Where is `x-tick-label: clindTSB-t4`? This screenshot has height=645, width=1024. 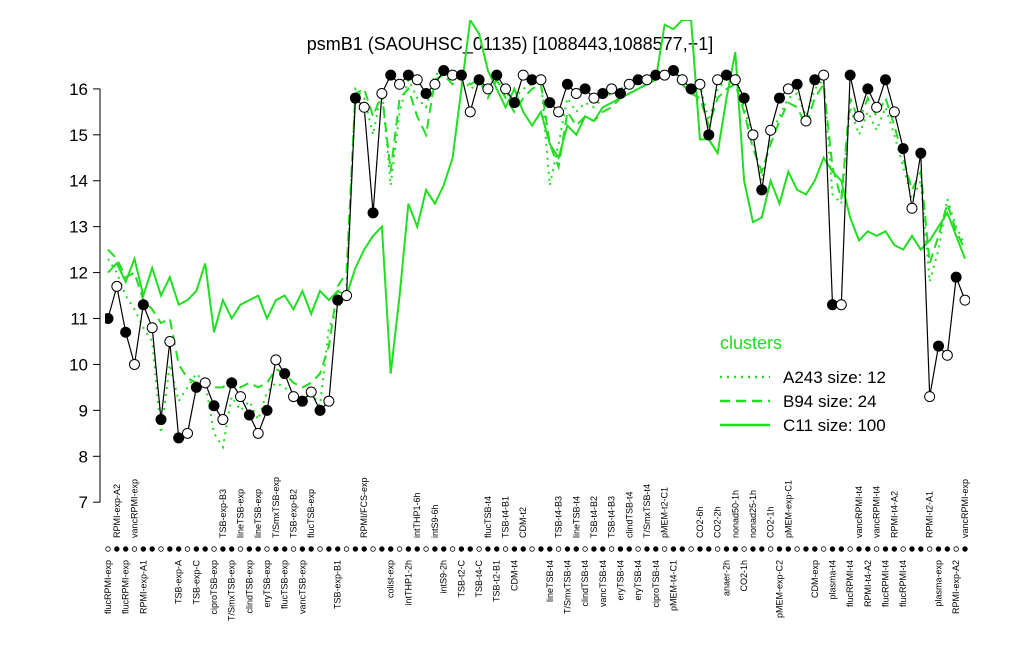
x-tick-label: clindTSB-t4 is located at coordinates (585, 583).